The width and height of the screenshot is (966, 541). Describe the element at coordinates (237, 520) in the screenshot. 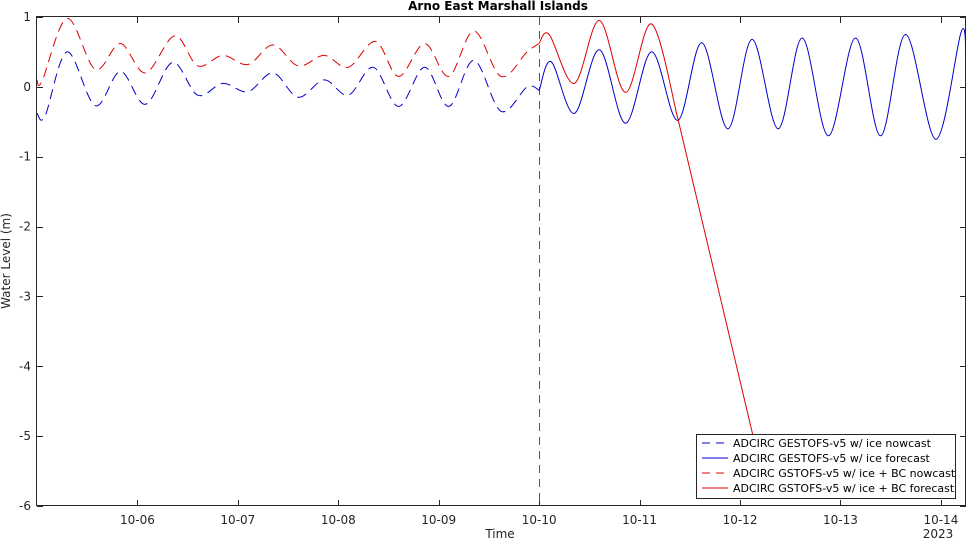

I see `x-tick-label: 10-07` at that location.